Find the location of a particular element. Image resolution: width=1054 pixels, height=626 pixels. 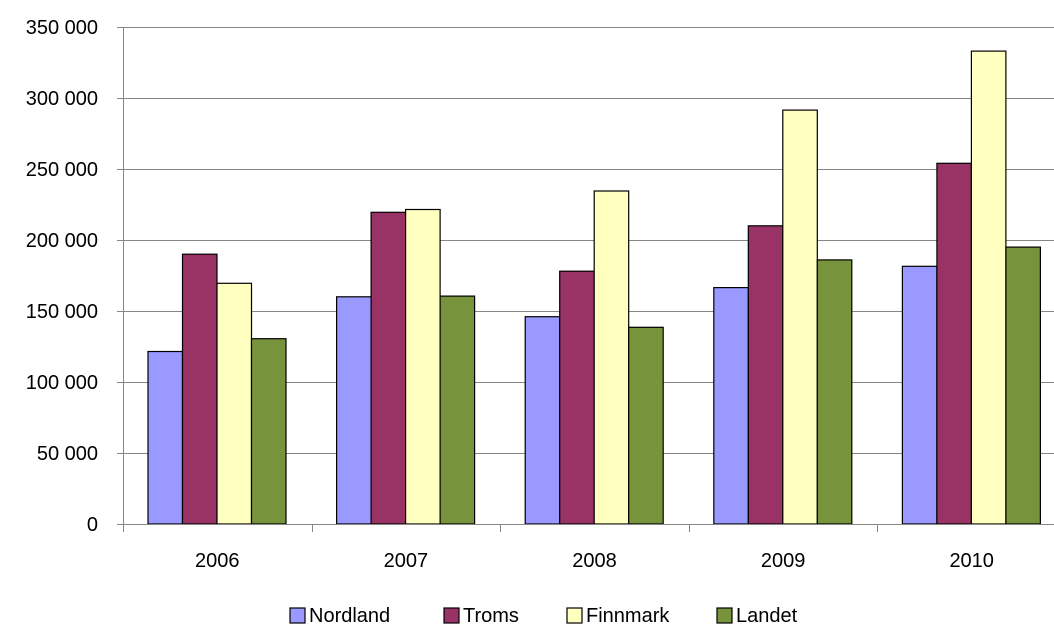

y-tick-label: 250 000 is located at coordinates (62, 170).